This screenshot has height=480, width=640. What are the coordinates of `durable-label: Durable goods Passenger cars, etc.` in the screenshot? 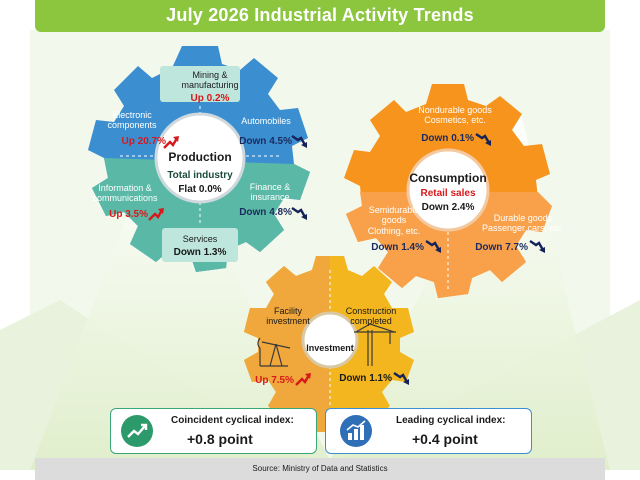 It's located at (523, 223).